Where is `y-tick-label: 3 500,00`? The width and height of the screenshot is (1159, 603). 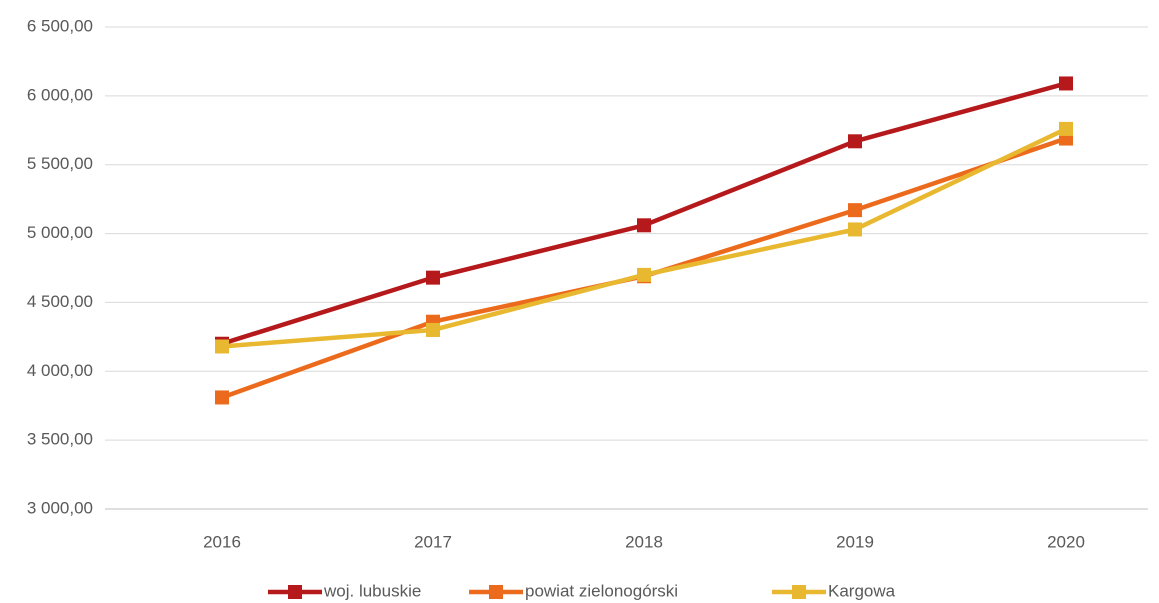
y-tick-label: 3 500,00 is located at coordinates (60, 439).